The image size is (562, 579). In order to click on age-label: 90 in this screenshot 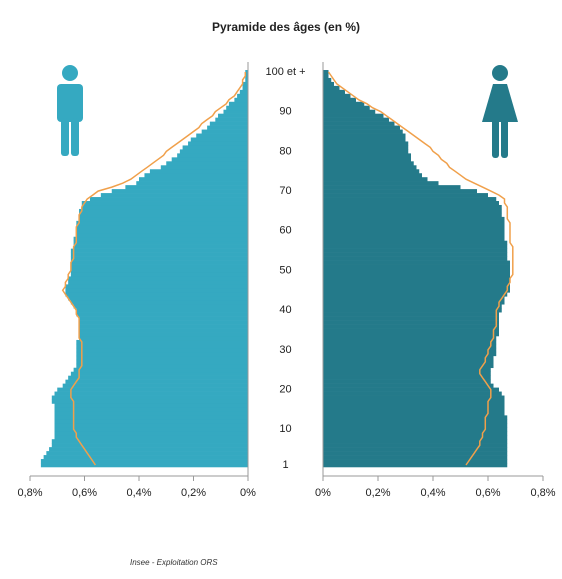, I will do `click(285, 112)`.